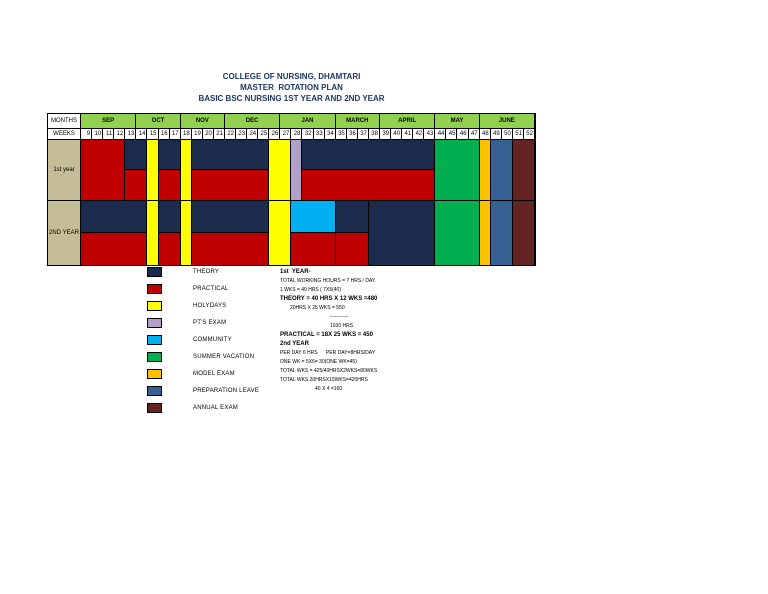 This screenshot has height=594, width=768. What do you see at coordinates (154, 357) in the screenshot?
I see `legend-swatch-summer-vacation` at bounding box center [154, 357].